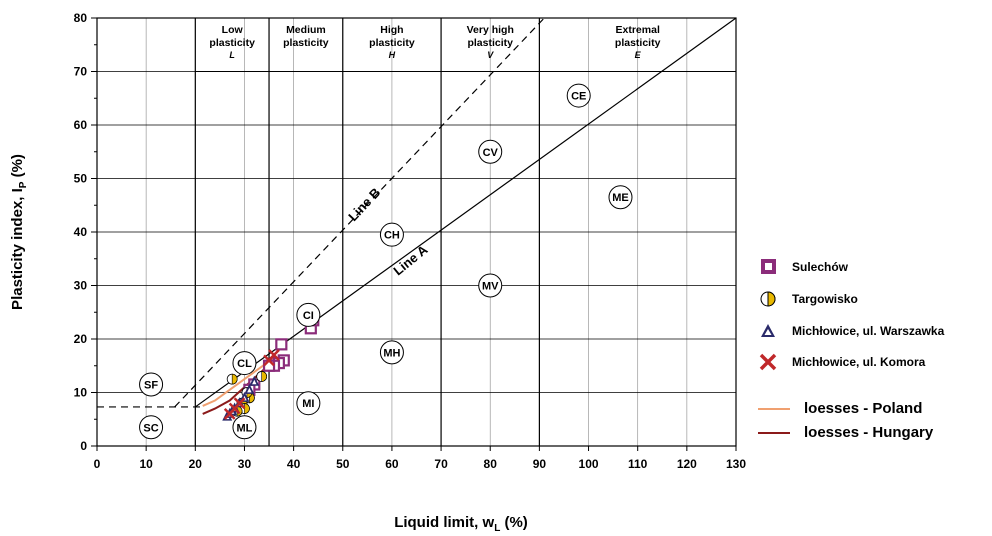 This screenshot has width=992, height=536. I want to click on legend-michlowice-komora: Michłowice, ul. Komora, so click(841, 362).